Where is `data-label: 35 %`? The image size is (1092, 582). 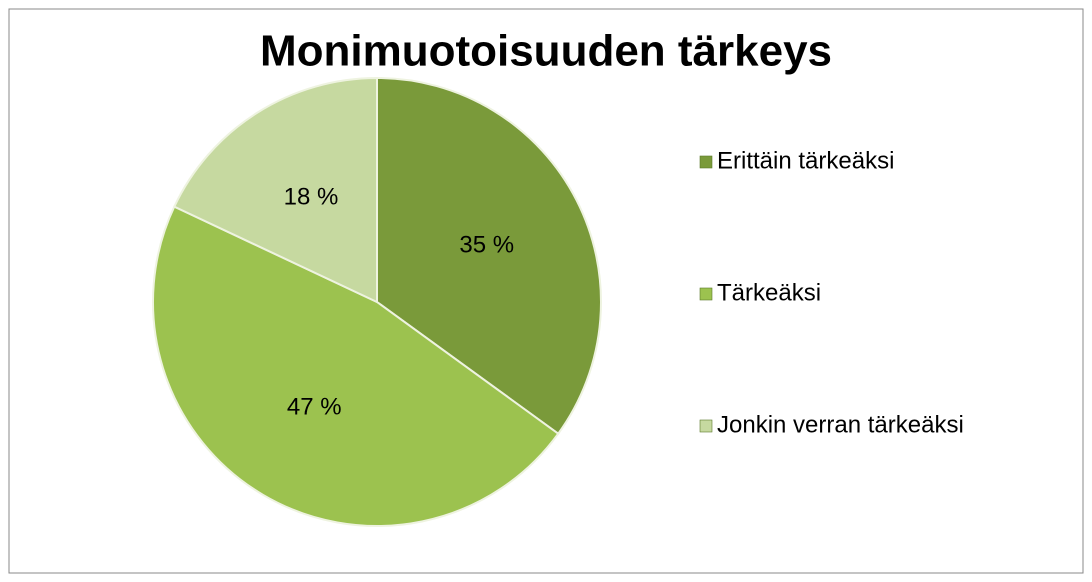
data-label: 35 % is located at coordinates (486, 244).